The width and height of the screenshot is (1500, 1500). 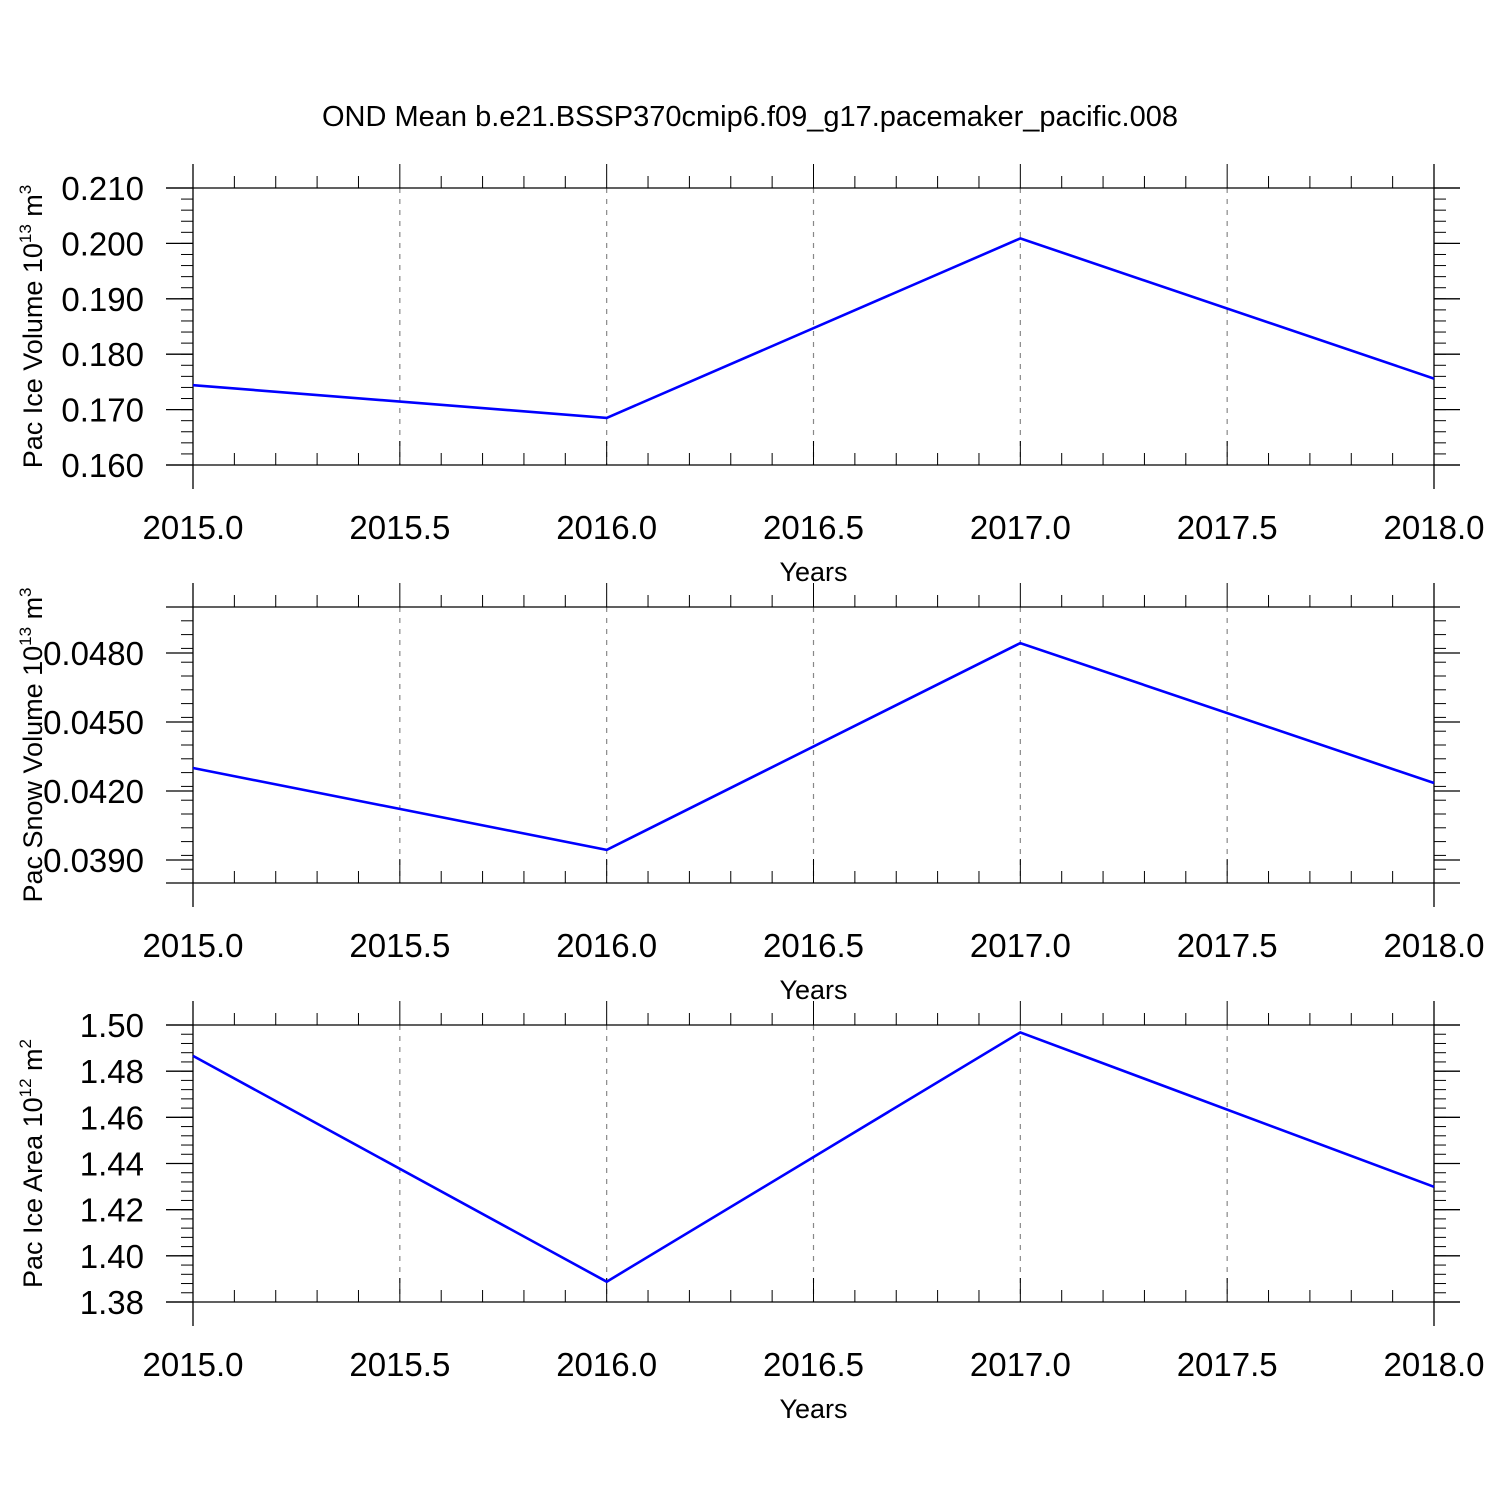 What do you see at coordinates (112, 1071) in the screenshot?
I see `y-tick-label: 1.48` at bounding box center [112, 1071].